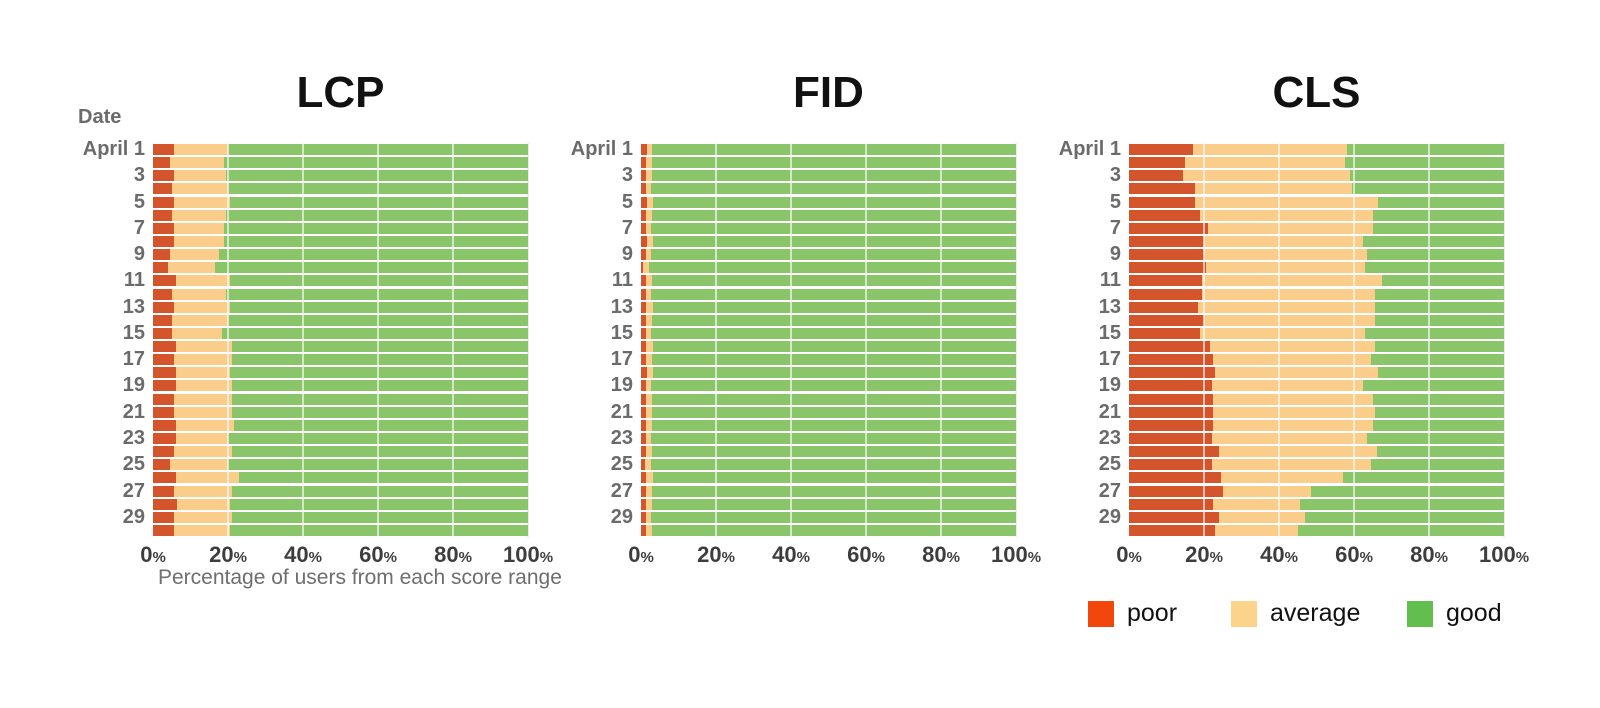  Describe the element at coordinates (139, 175) in the screenshot. I see `y-tick-label: 3` at that location.